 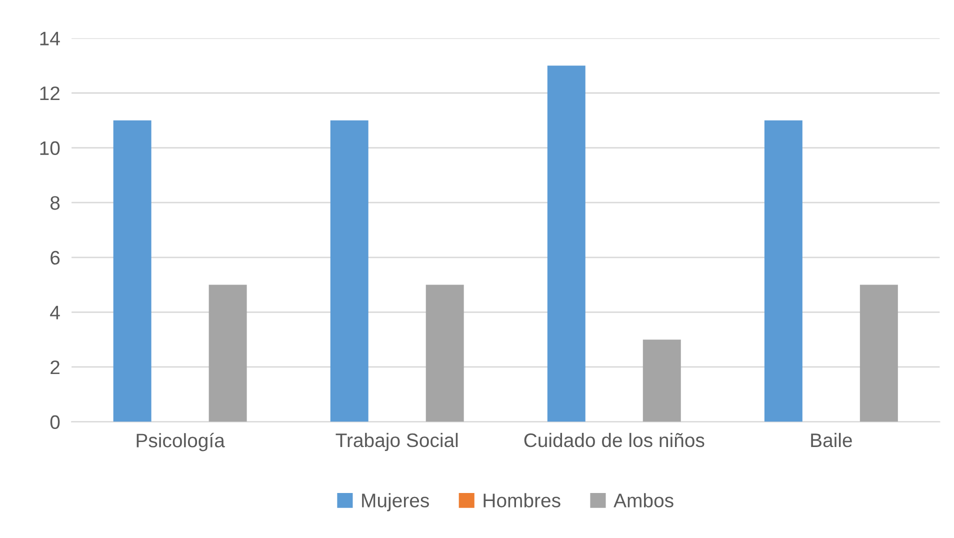 I want to click on y-tick-label: 8, so click(x=55, y=203).